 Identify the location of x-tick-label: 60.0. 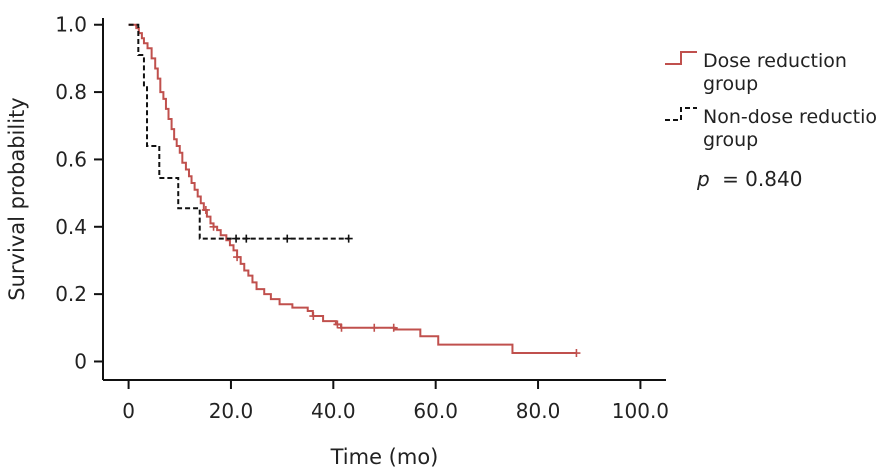
(435, 411).